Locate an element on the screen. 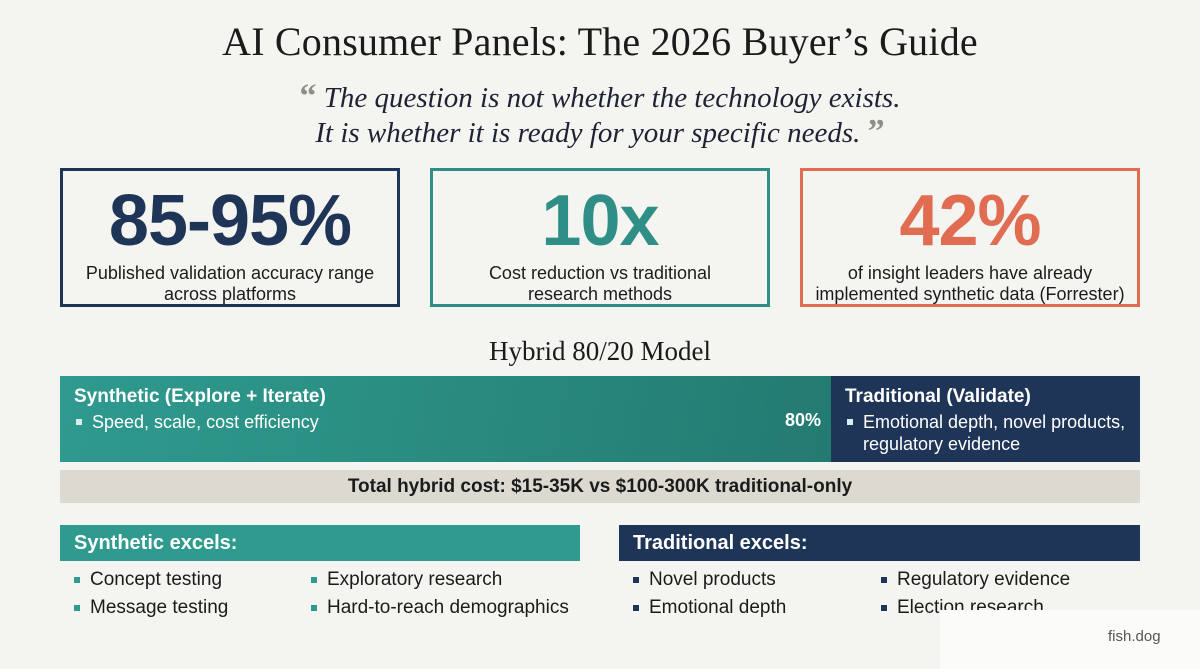 The height and width of the screenshot is (669, 1200). synthetic-excels-heading: Synthetic excels: is located at coordinates (320, 543).